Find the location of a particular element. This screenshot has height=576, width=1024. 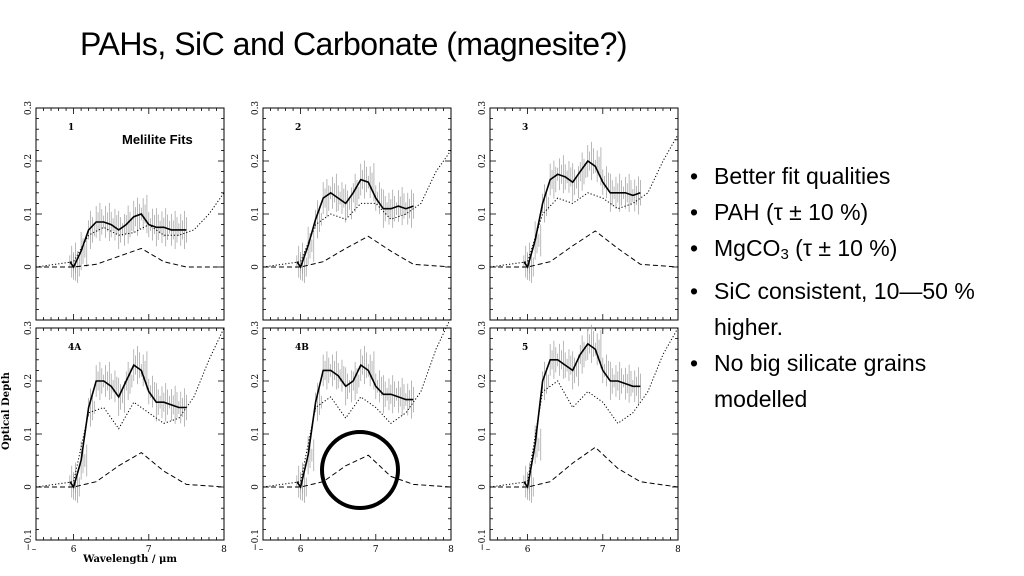

panel-label: 3 is located at coordinates (525, 128).